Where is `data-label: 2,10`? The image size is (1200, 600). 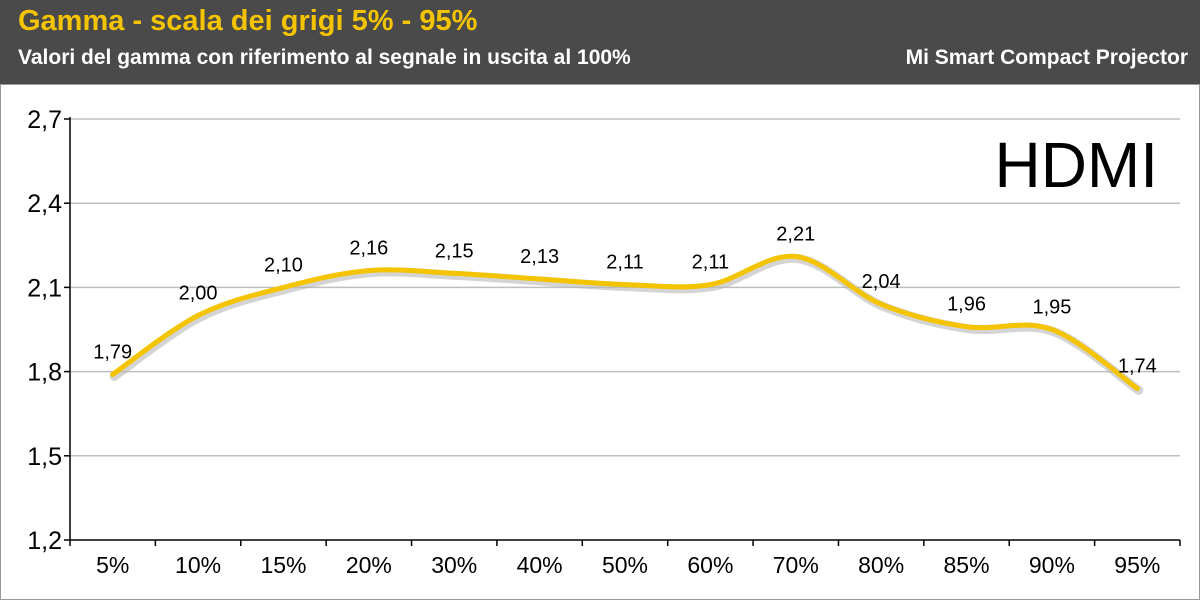 data-label: 2,10 is located at coordinates (283, 265).